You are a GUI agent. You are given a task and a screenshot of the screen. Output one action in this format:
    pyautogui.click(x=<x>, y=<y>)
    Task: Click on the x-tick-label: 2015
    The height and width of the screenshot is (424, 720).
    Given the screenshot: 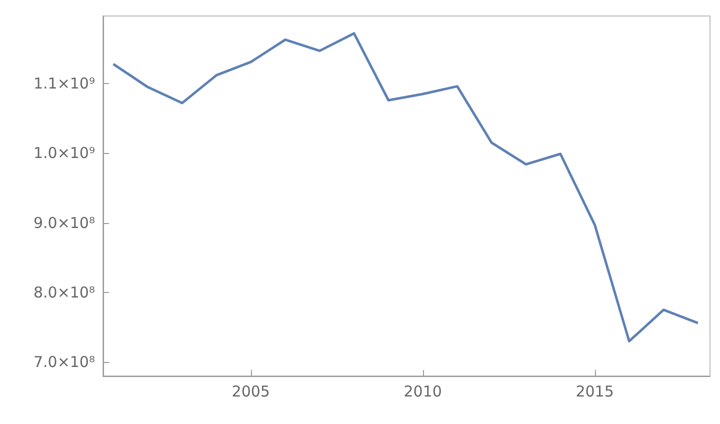 What is the action you would take?
    pyautogui.click(x=595, y=391)
    